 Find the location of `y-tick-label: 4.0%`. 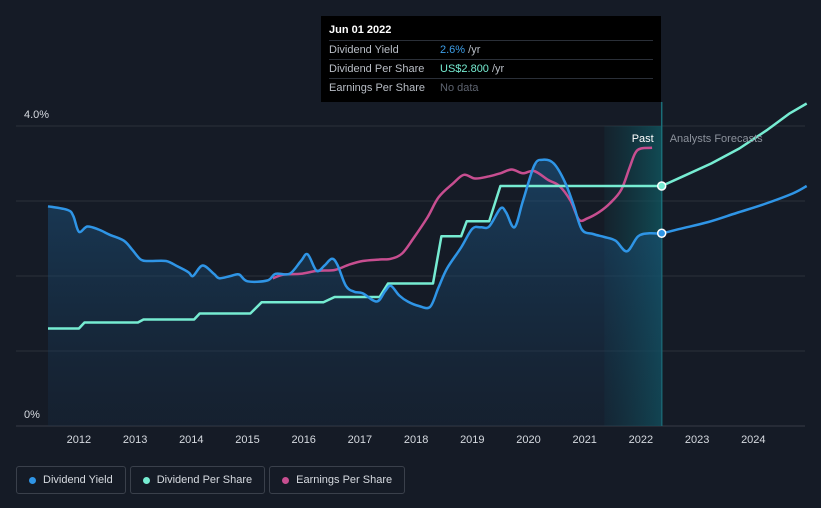

y-tick-label: 4.0% is located at coordinates (36, 115).